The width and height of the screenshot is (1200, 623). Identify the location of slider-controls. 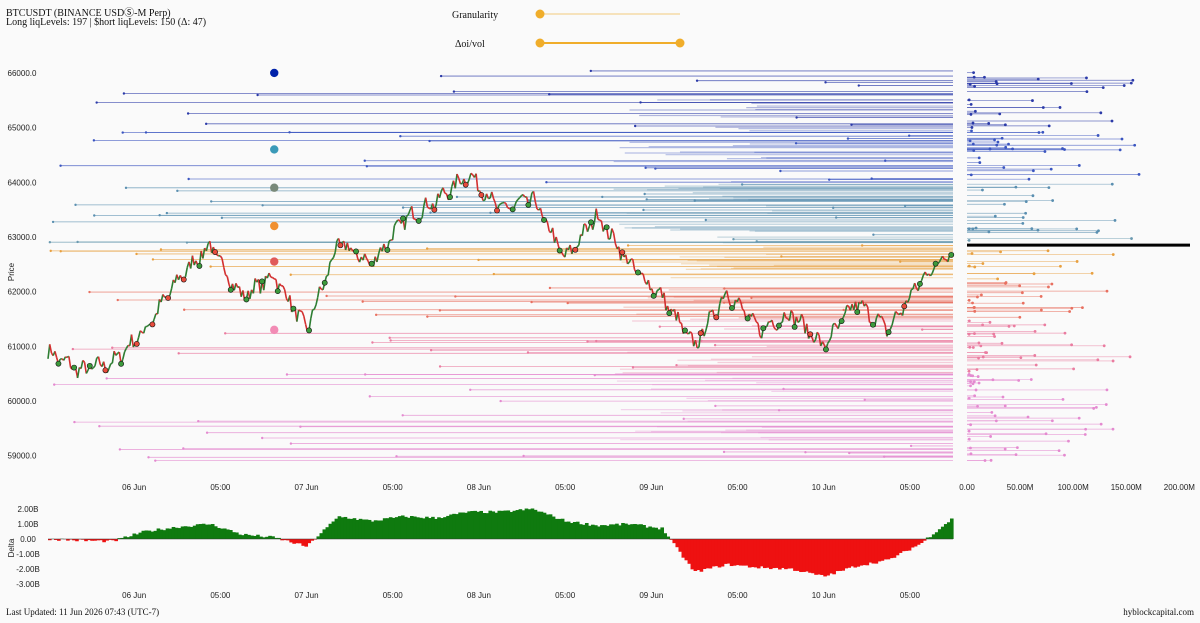
(610, 28).